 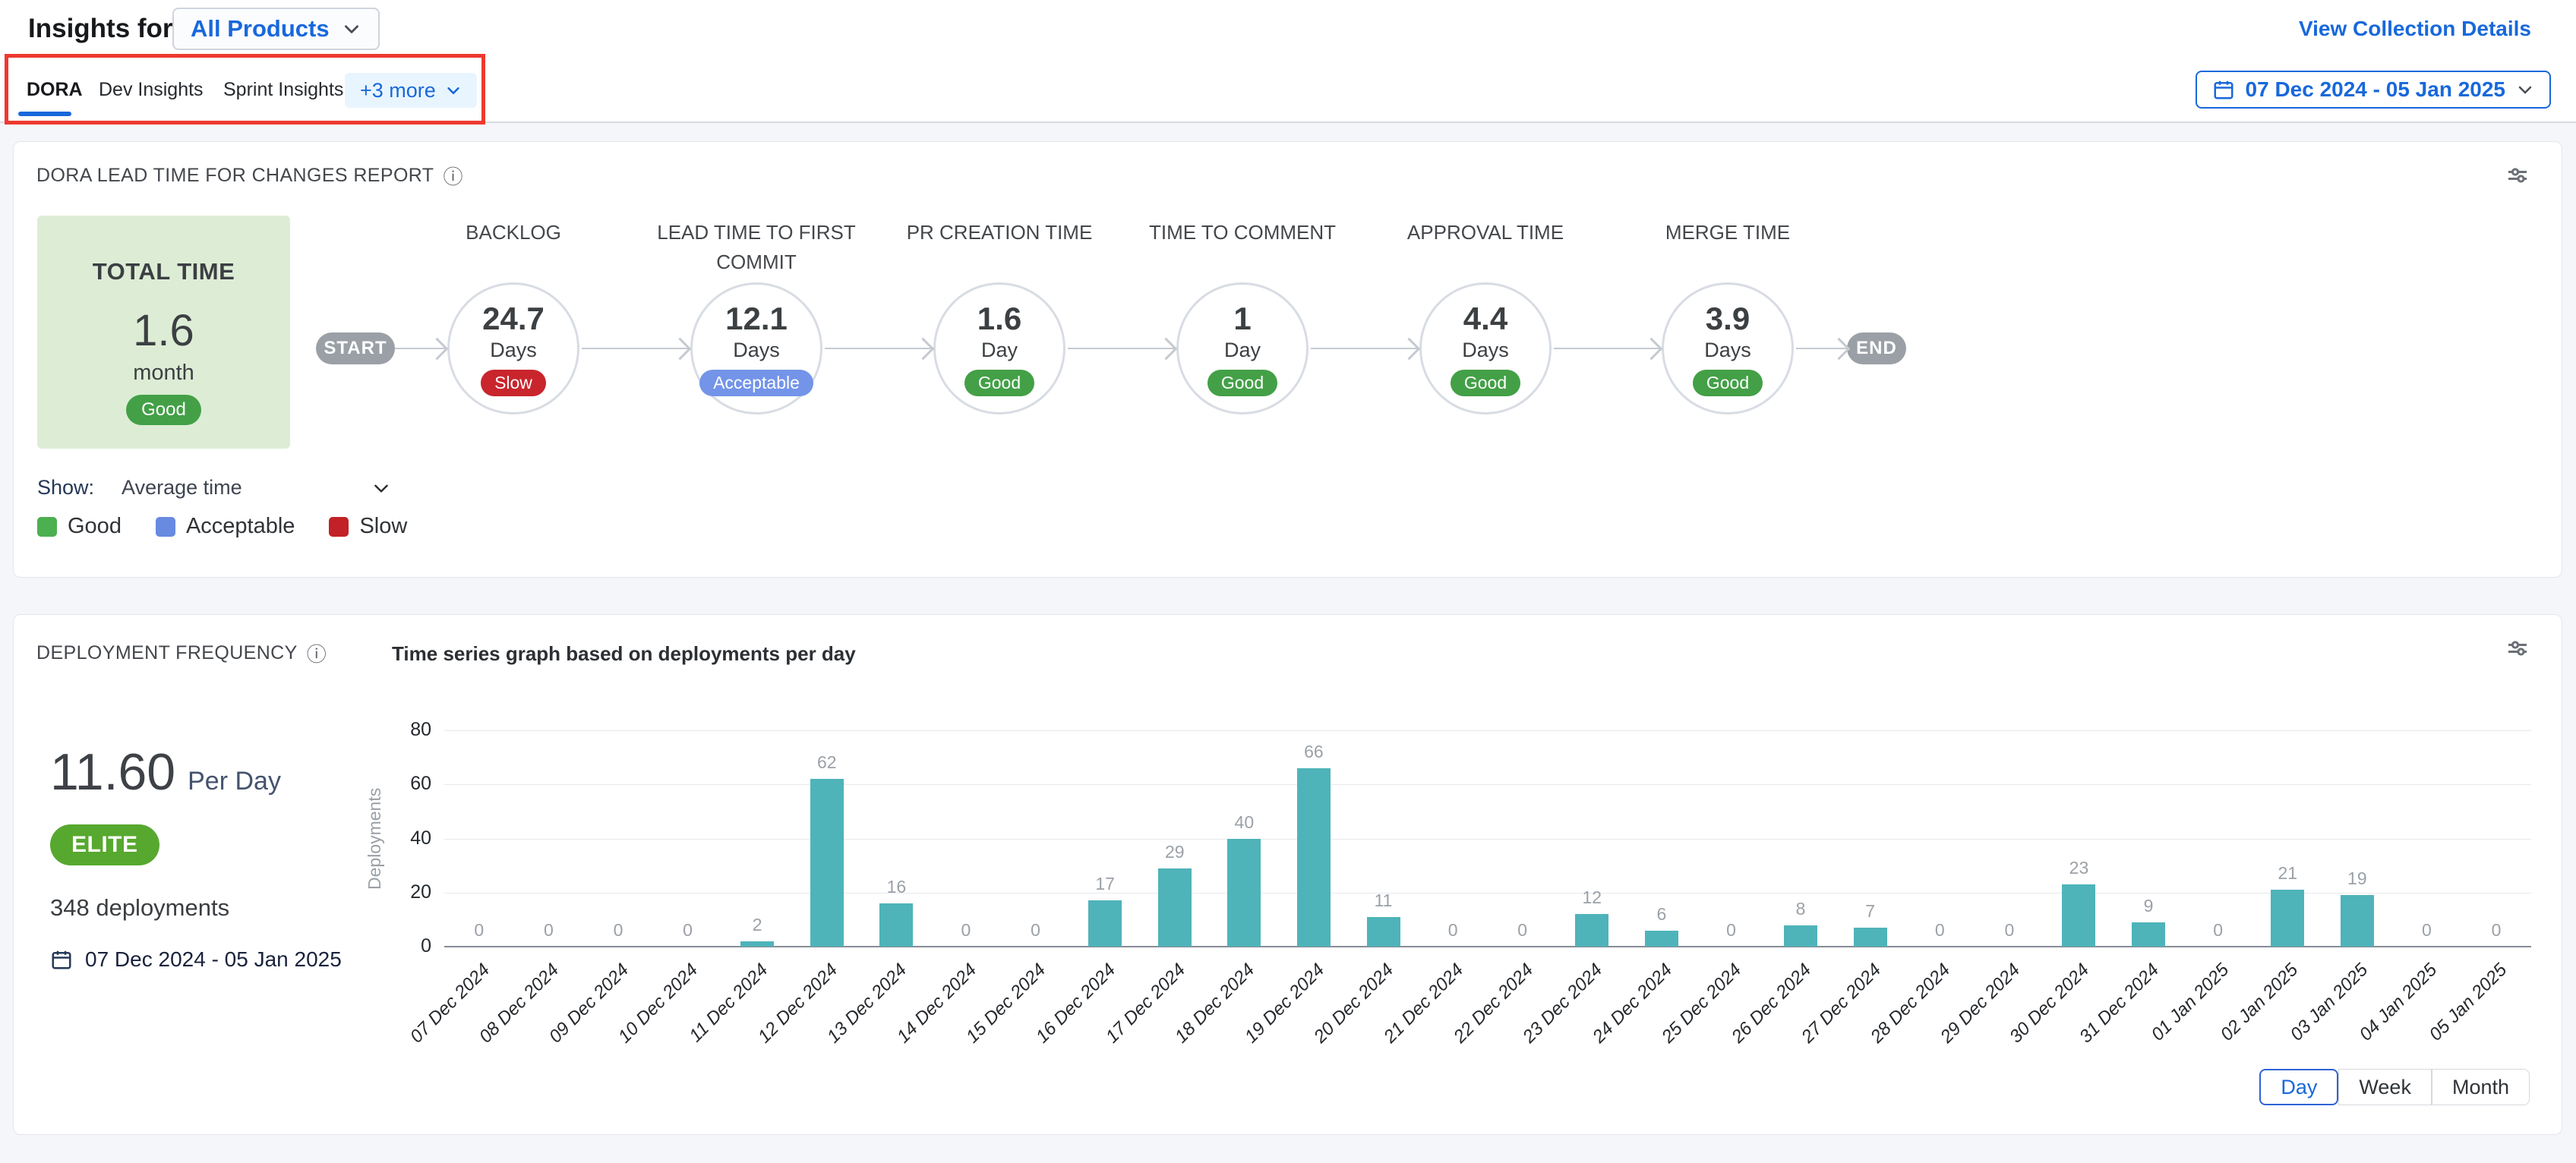 I want to click on date-range-picker: 07 Dec 2024 - 05 Jan 2025, so click(x=2373, y=90).